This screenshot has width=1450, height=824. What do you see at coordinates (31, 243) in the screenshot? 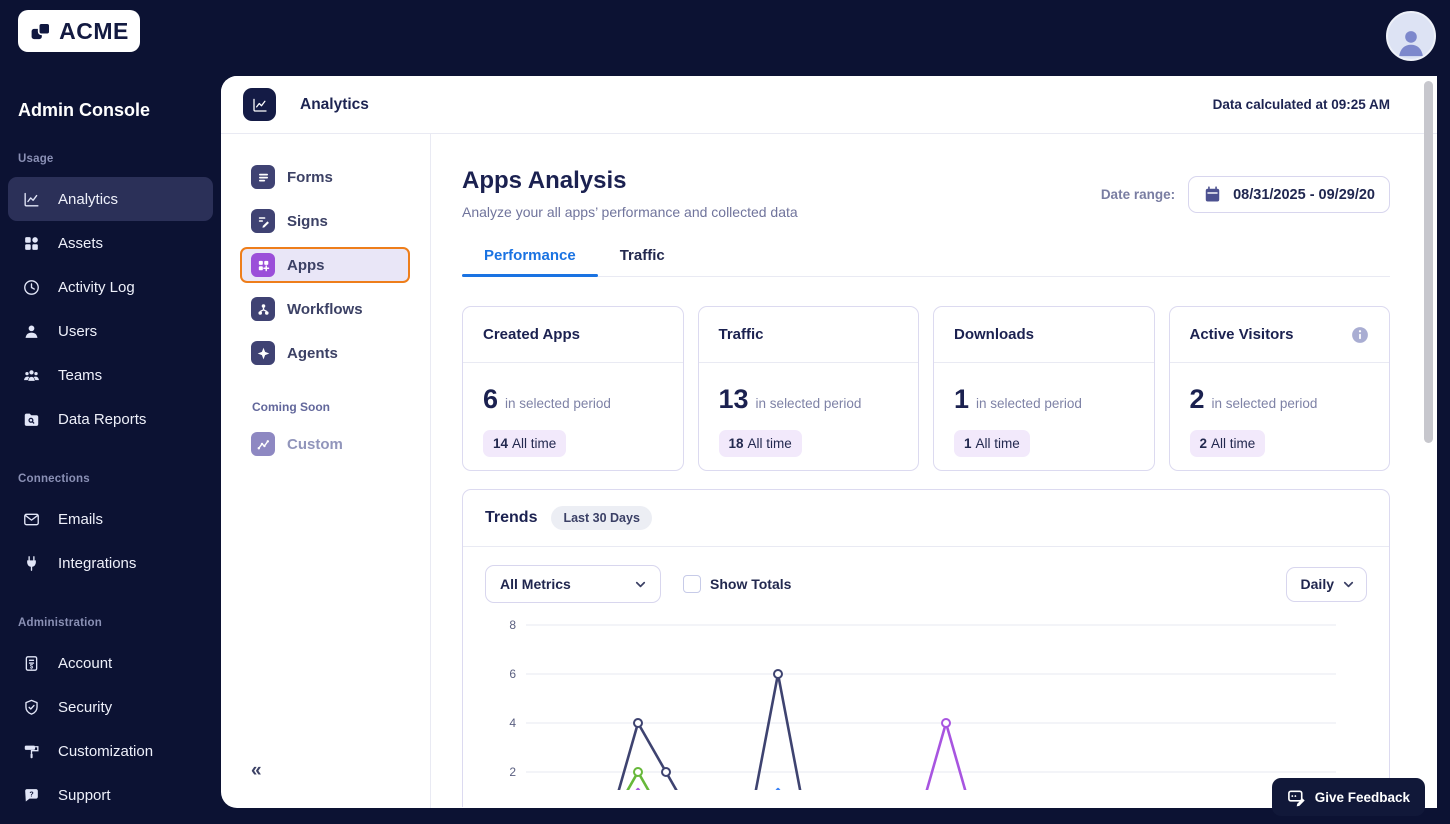
I see `assets-icon` at bounding box center [31, 243].